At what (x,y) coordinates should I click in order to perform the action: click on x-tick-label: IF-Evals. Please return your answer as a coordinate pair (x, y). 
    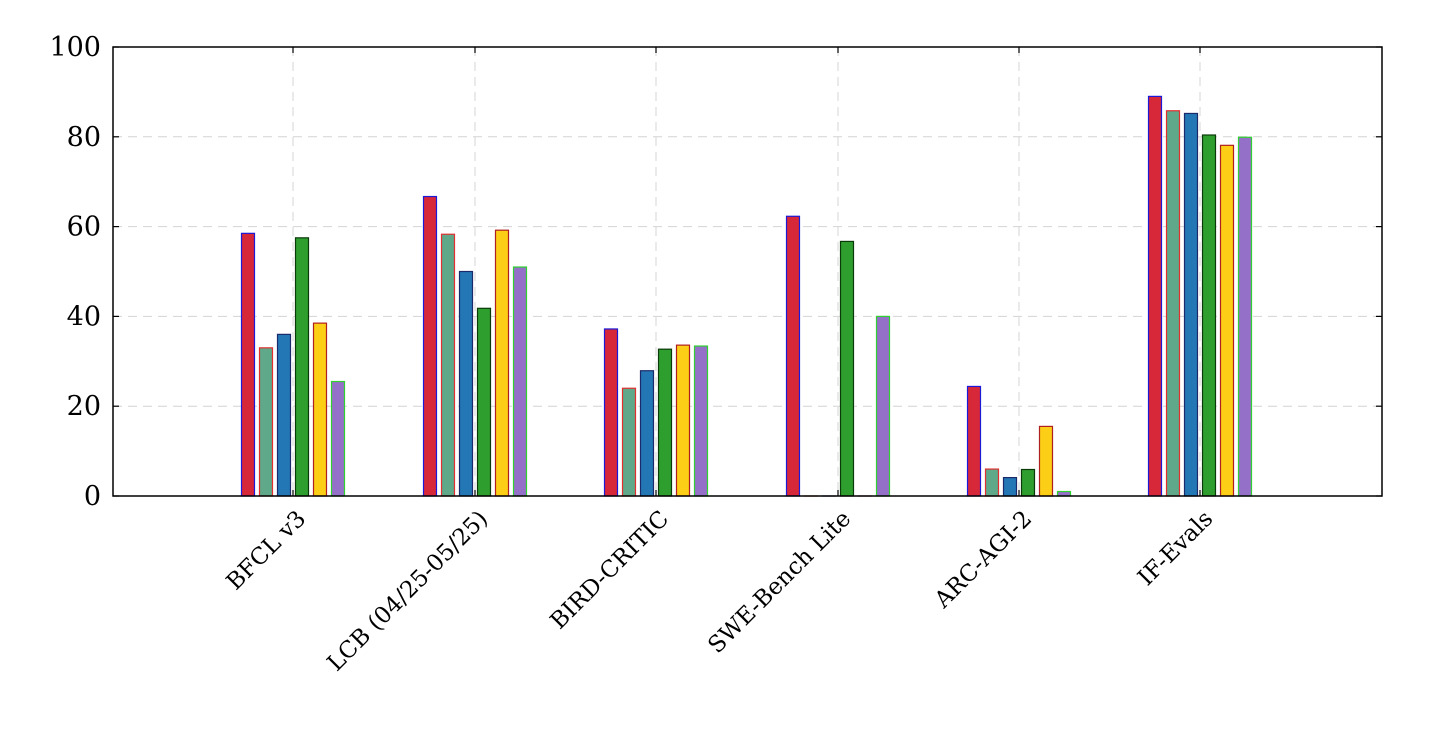
    Looking at the image, I should click on (1175, 548).